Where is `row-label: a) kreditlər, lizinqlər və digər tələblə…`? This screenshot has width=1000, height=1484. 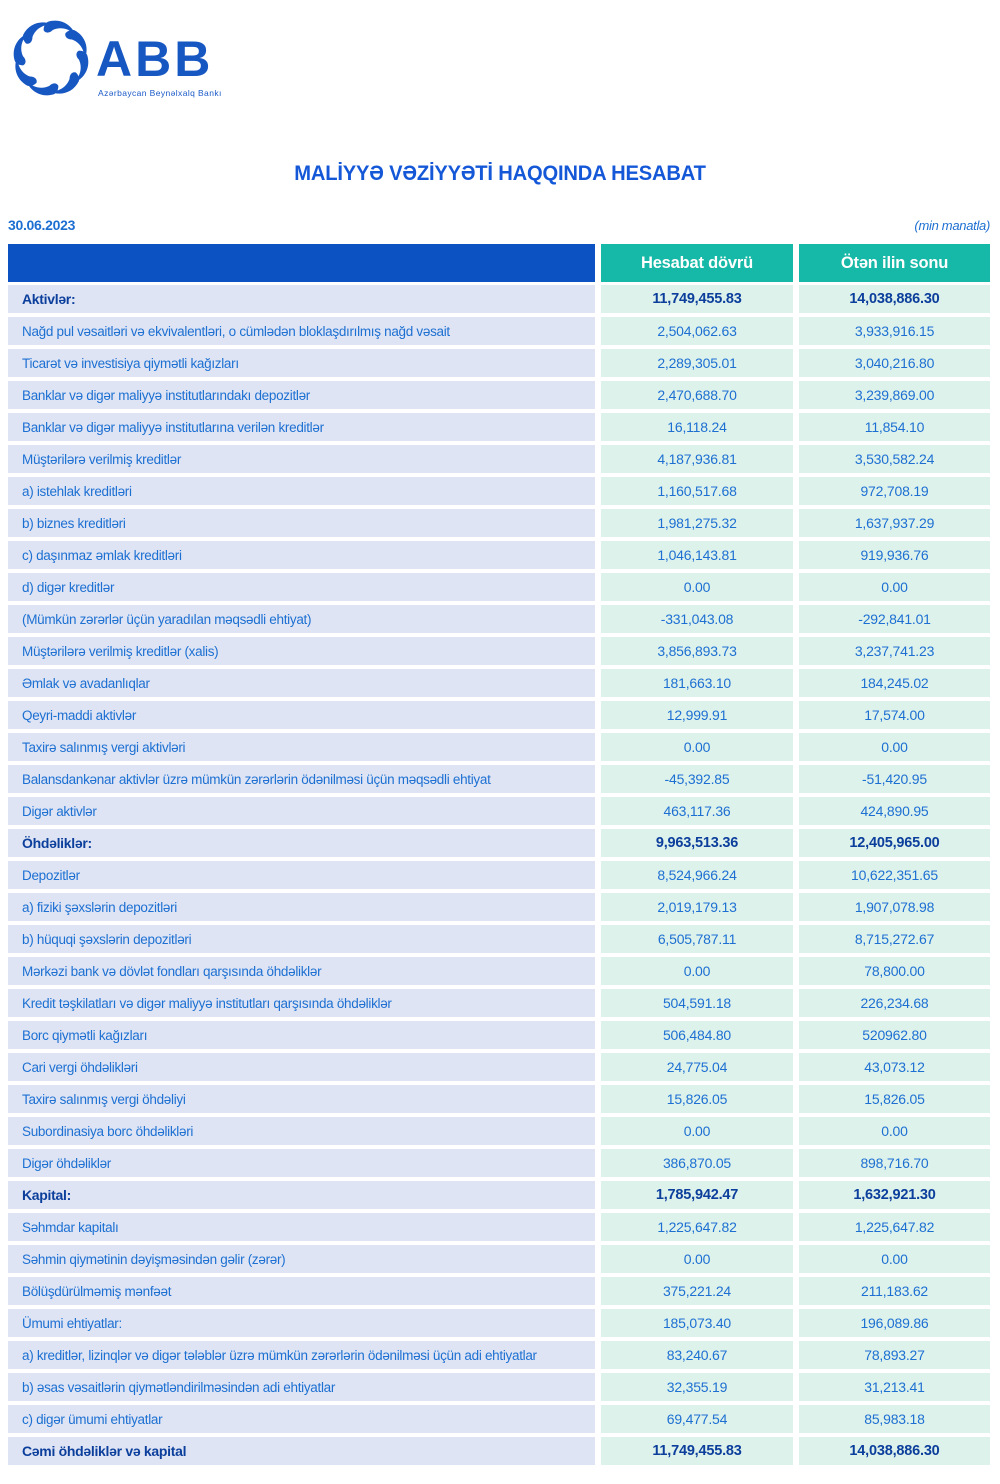
row-label: a) kreditlər, lizinqlər və digər tələblə… is located at coordinates (301, 1355).